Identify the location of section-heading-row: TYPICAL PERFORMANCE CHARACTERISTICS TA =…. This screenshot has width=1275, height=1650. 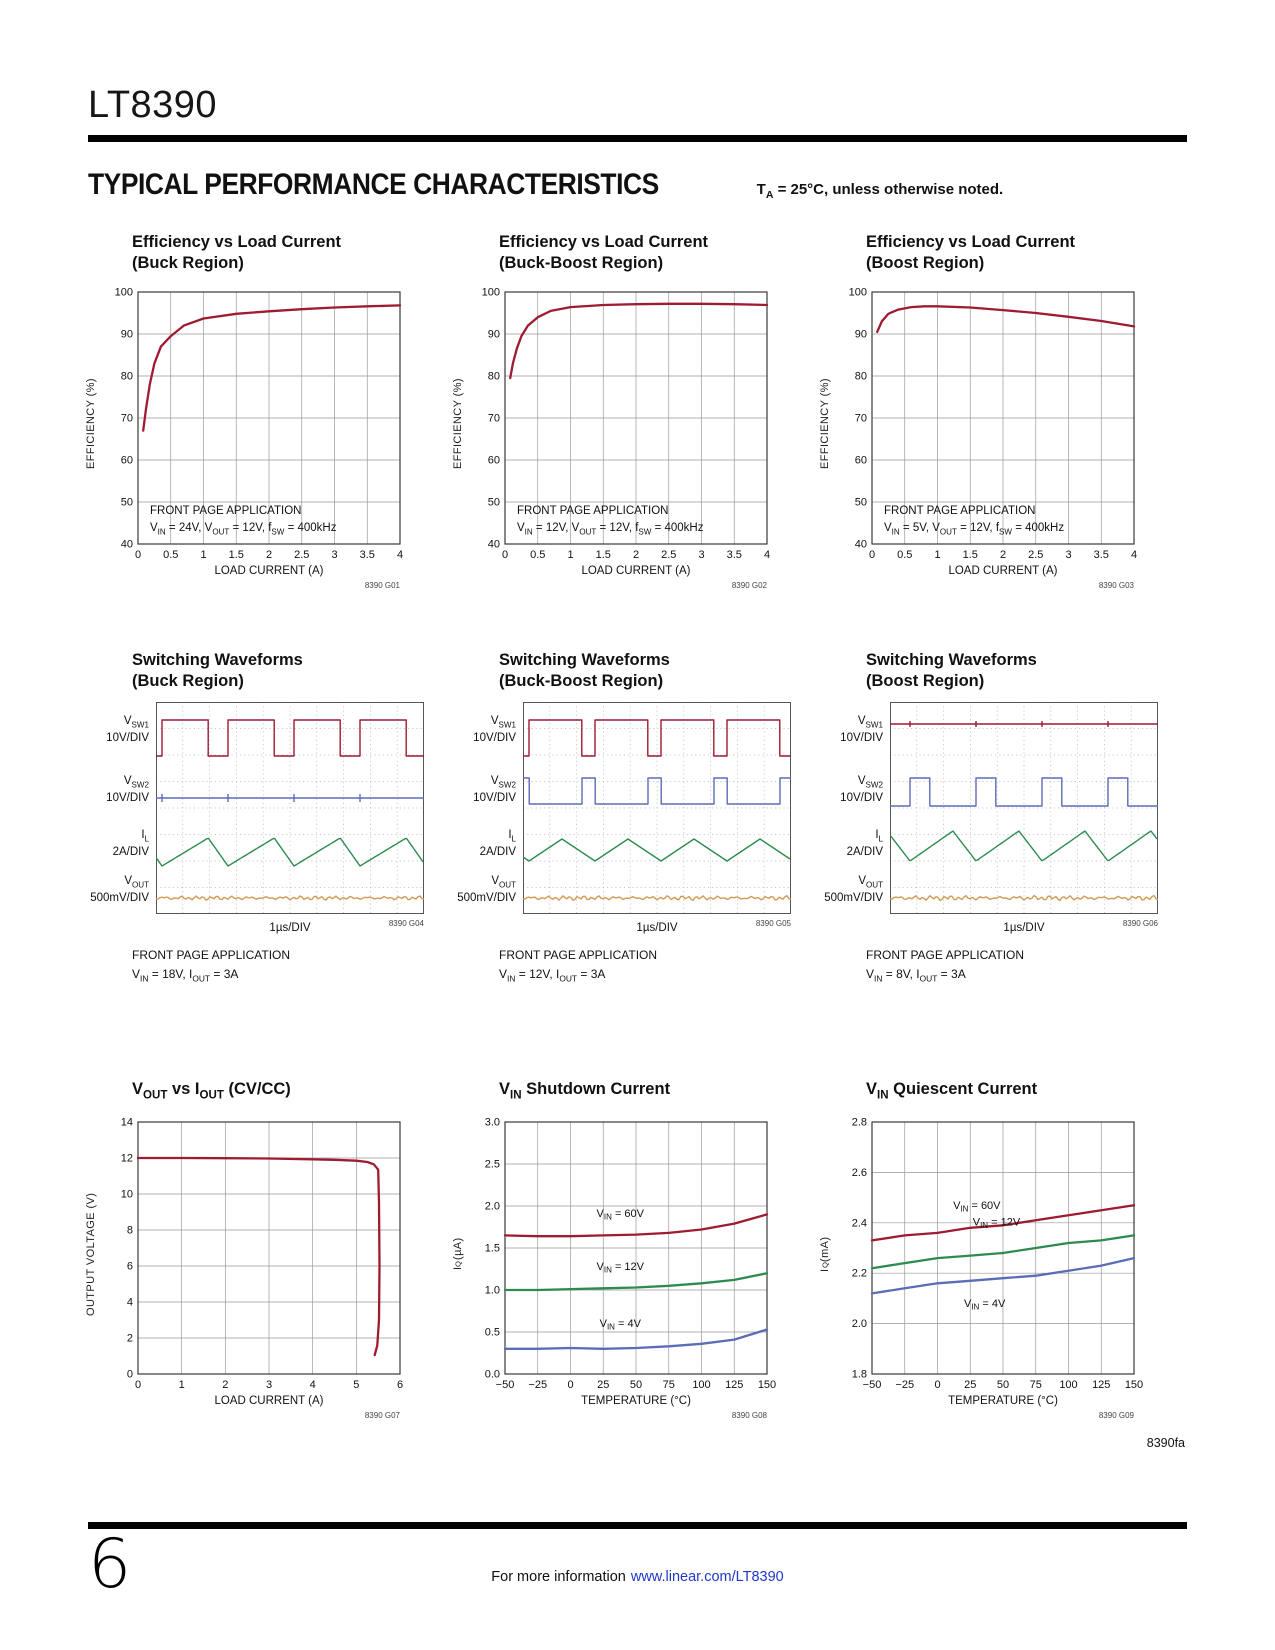
(637, 185).